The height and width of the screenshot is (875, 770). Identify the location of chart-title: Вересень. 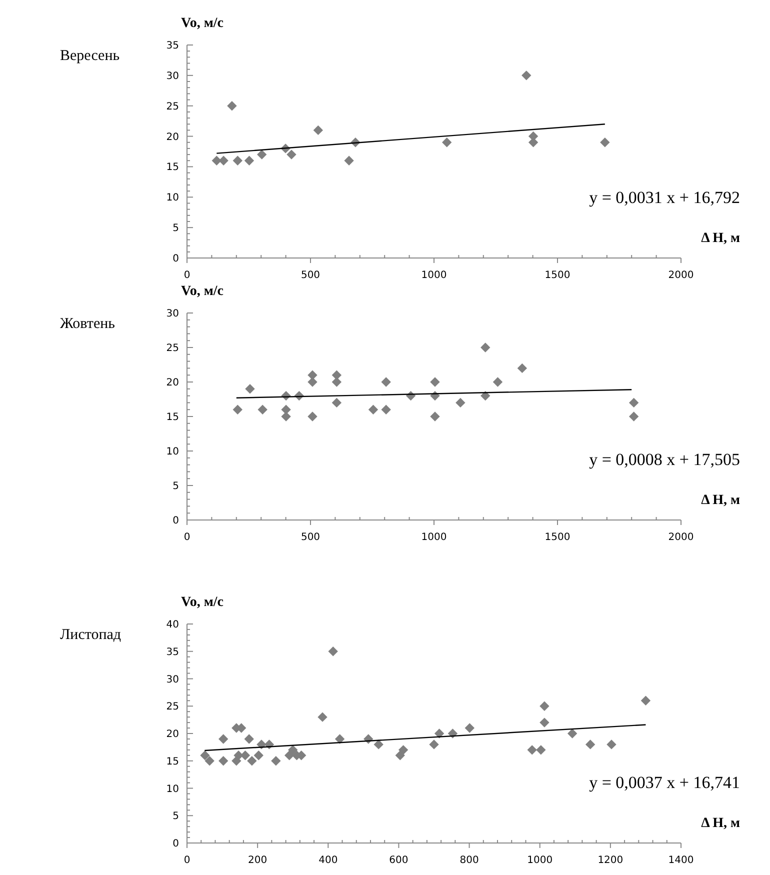
(90, 56).